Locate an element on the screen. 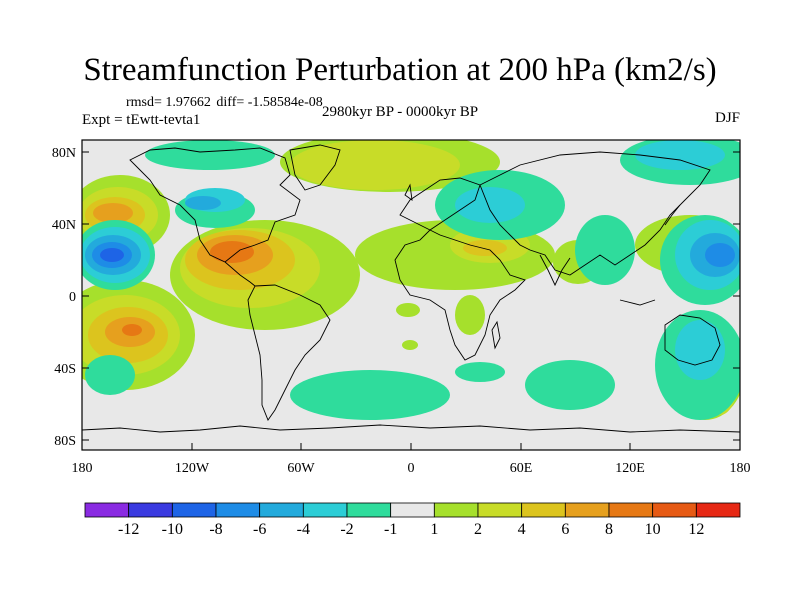  colorbar-label: 1 is located at coordinates (434, 529).